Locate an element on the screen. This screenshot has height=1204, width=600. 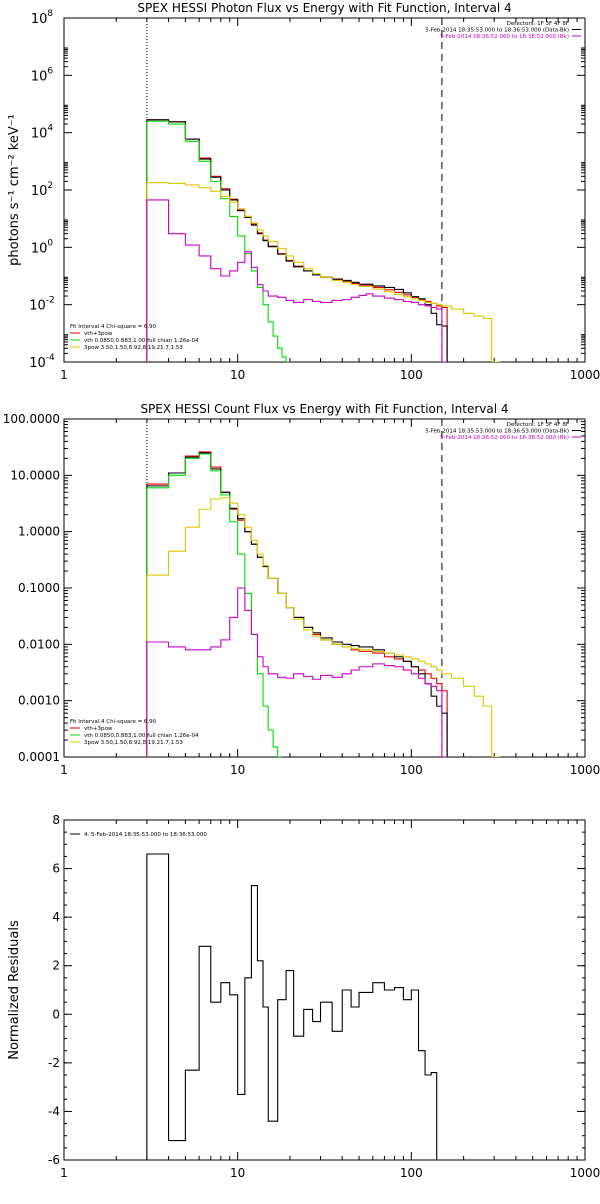
y-tick-label: 0.1000 is located at coordinates (39, 588).